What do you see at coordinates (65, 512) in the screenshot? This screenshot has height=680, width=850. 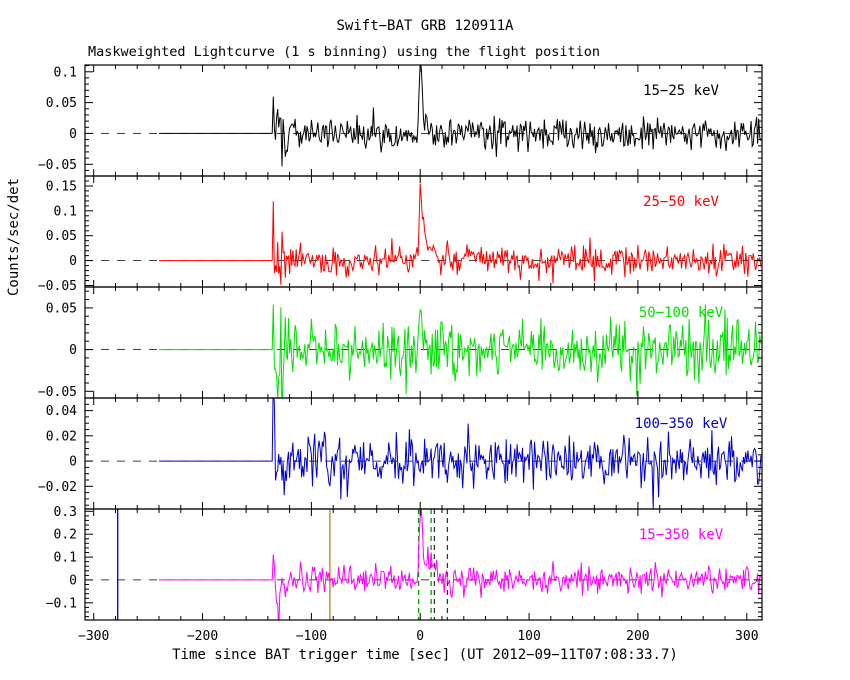 I see `y-tick-label: 0.3` at bounding box center [65, 512].